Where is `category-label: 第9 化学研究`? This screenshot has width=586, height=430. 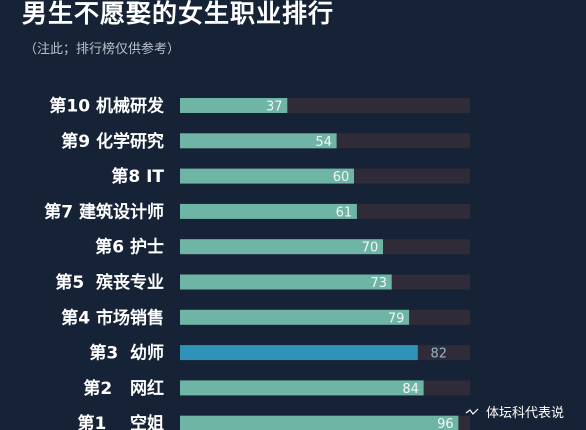
category-label: 第9 化学研究 is located at coordinates (112, 141).